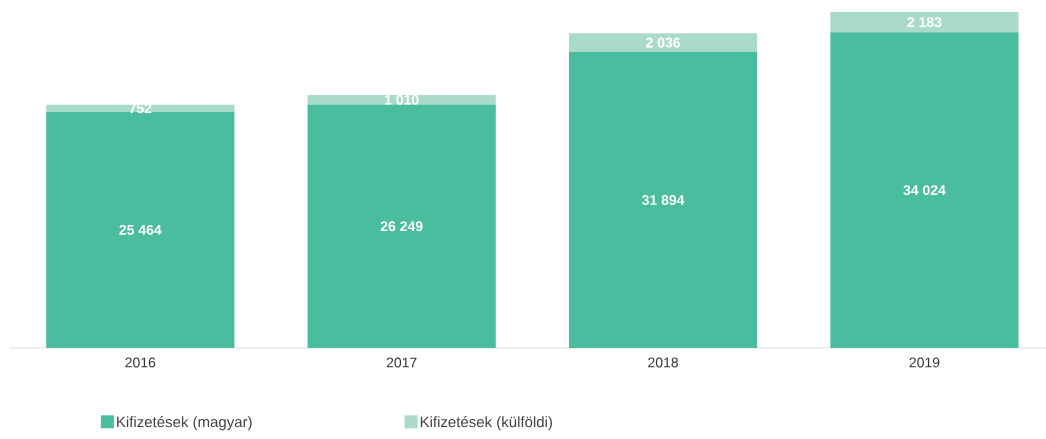 This screenshot has height=439, width=1046. I want to click on data-label: 26 249, so click(401, 226).